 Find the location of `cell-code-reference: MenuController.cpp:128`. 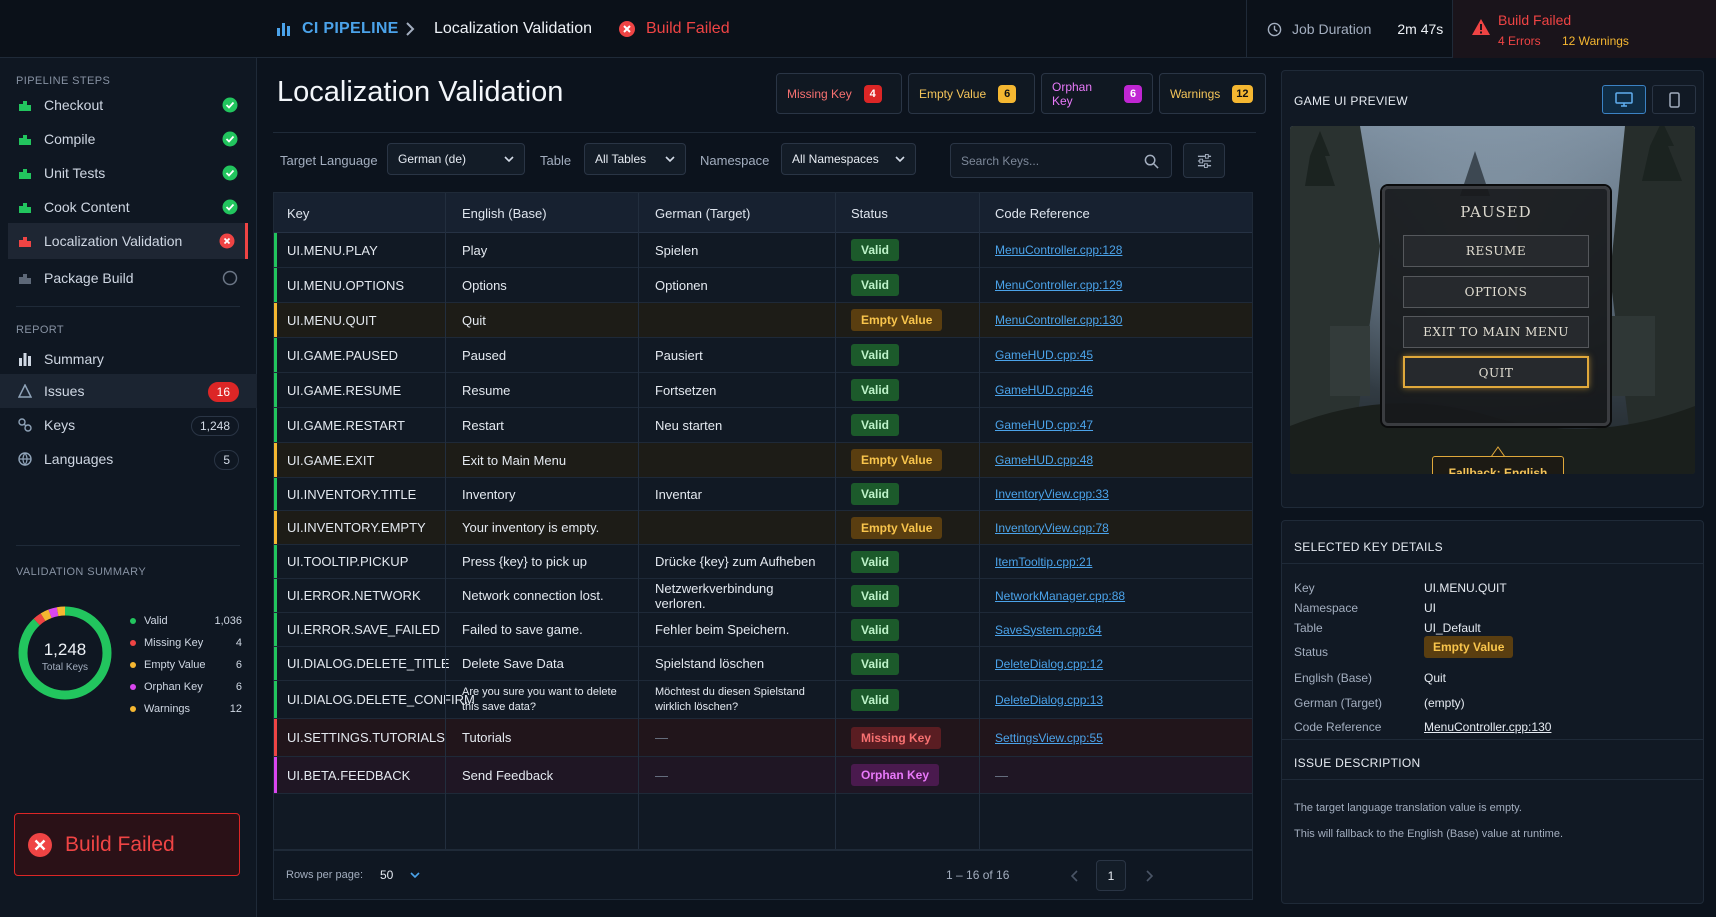

cell-code-reference: MenuController.cpp:128 is located at coordinates (1058, 250).